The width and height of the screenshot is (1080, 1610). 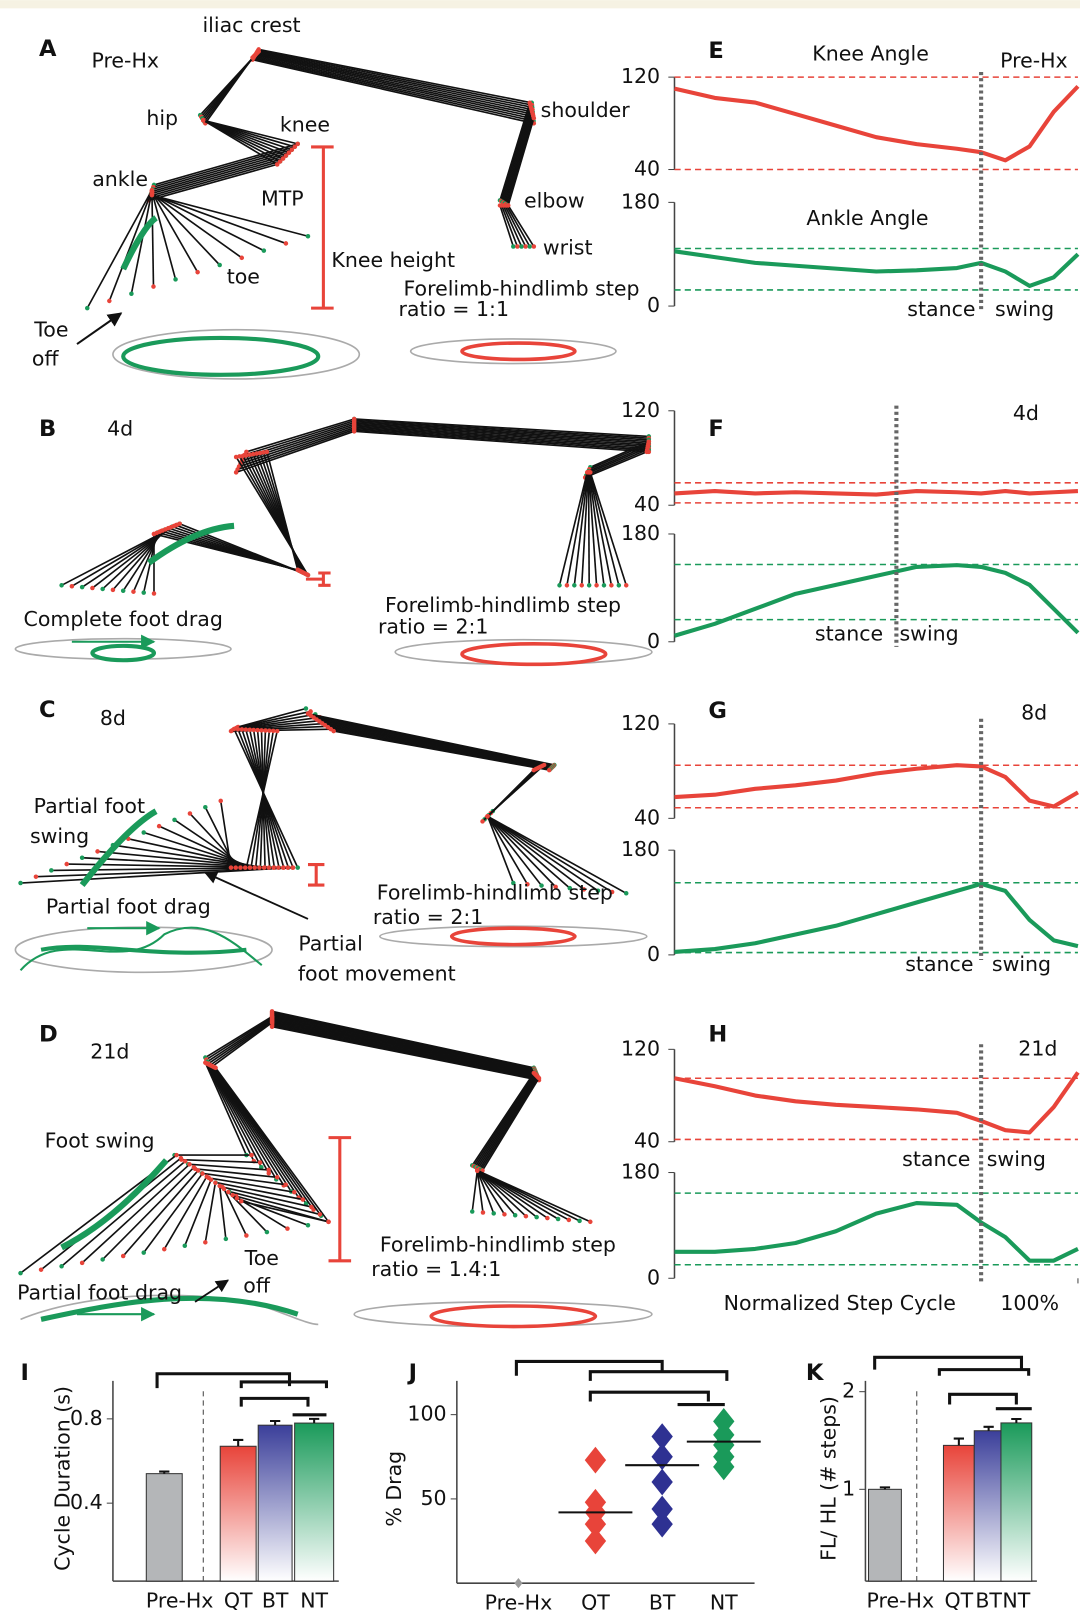 I want to click on y-tick-label: 180, so click(x=640, y=201).